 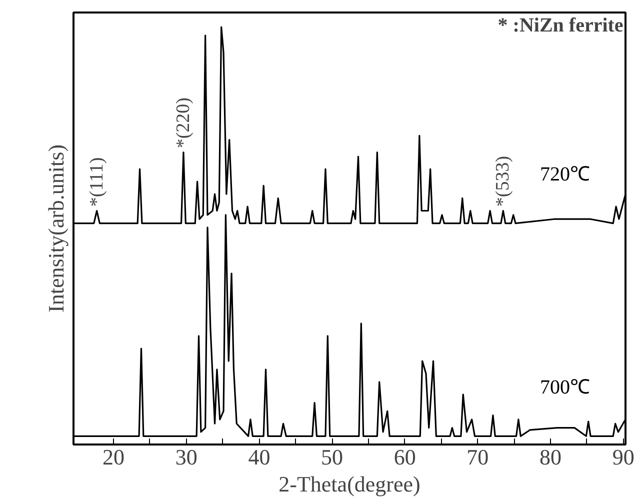 What do you see at coordinates (550, 457) in the screenshot?
I see `x-tick-label: 80` at bounding box center [550, 457].